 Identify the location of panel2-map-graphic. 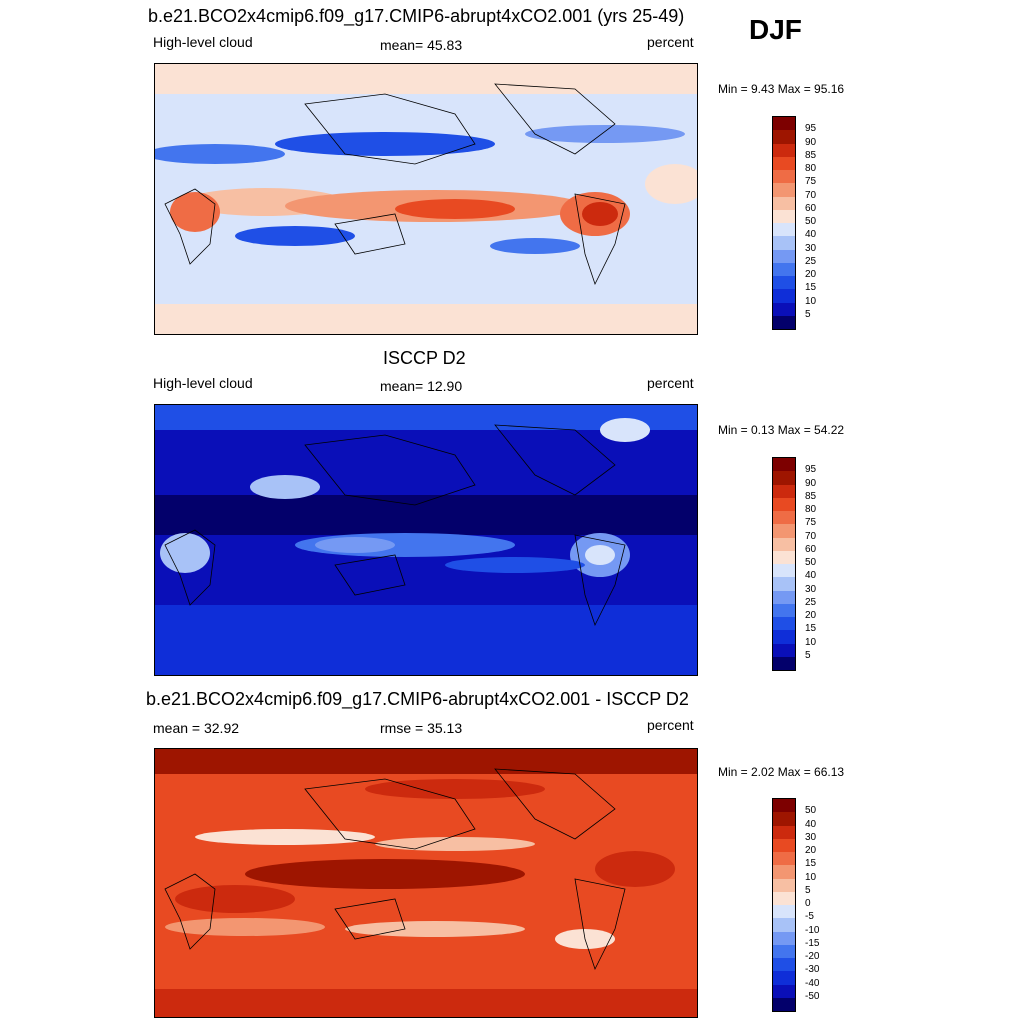
(426, 540).